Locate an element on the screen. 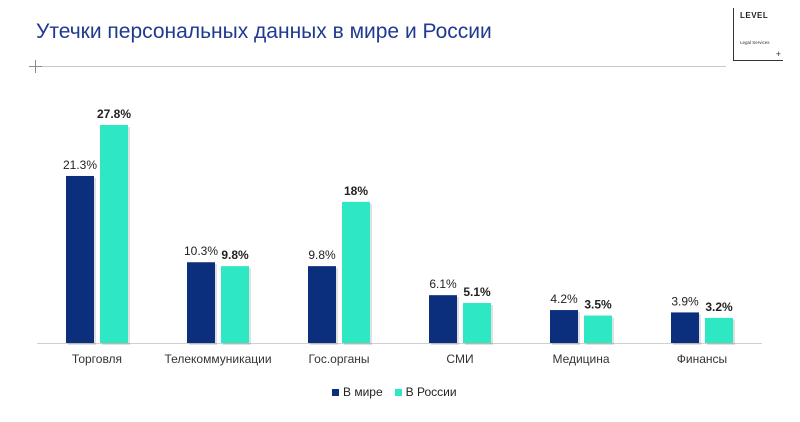  category-label: СМИ is located at coordinates (459, 359).